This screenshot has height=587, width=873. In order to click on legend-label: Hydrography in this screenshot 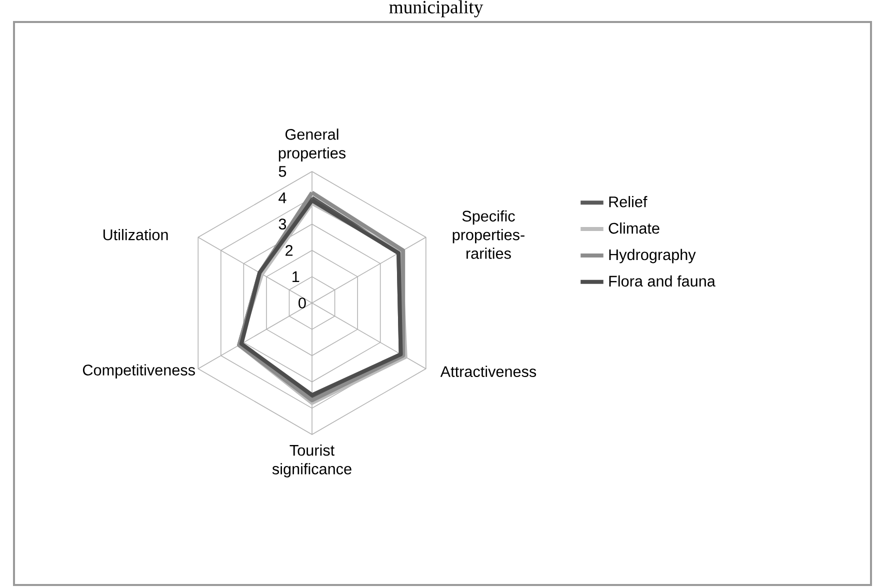, I will do `click(652, 256)`.